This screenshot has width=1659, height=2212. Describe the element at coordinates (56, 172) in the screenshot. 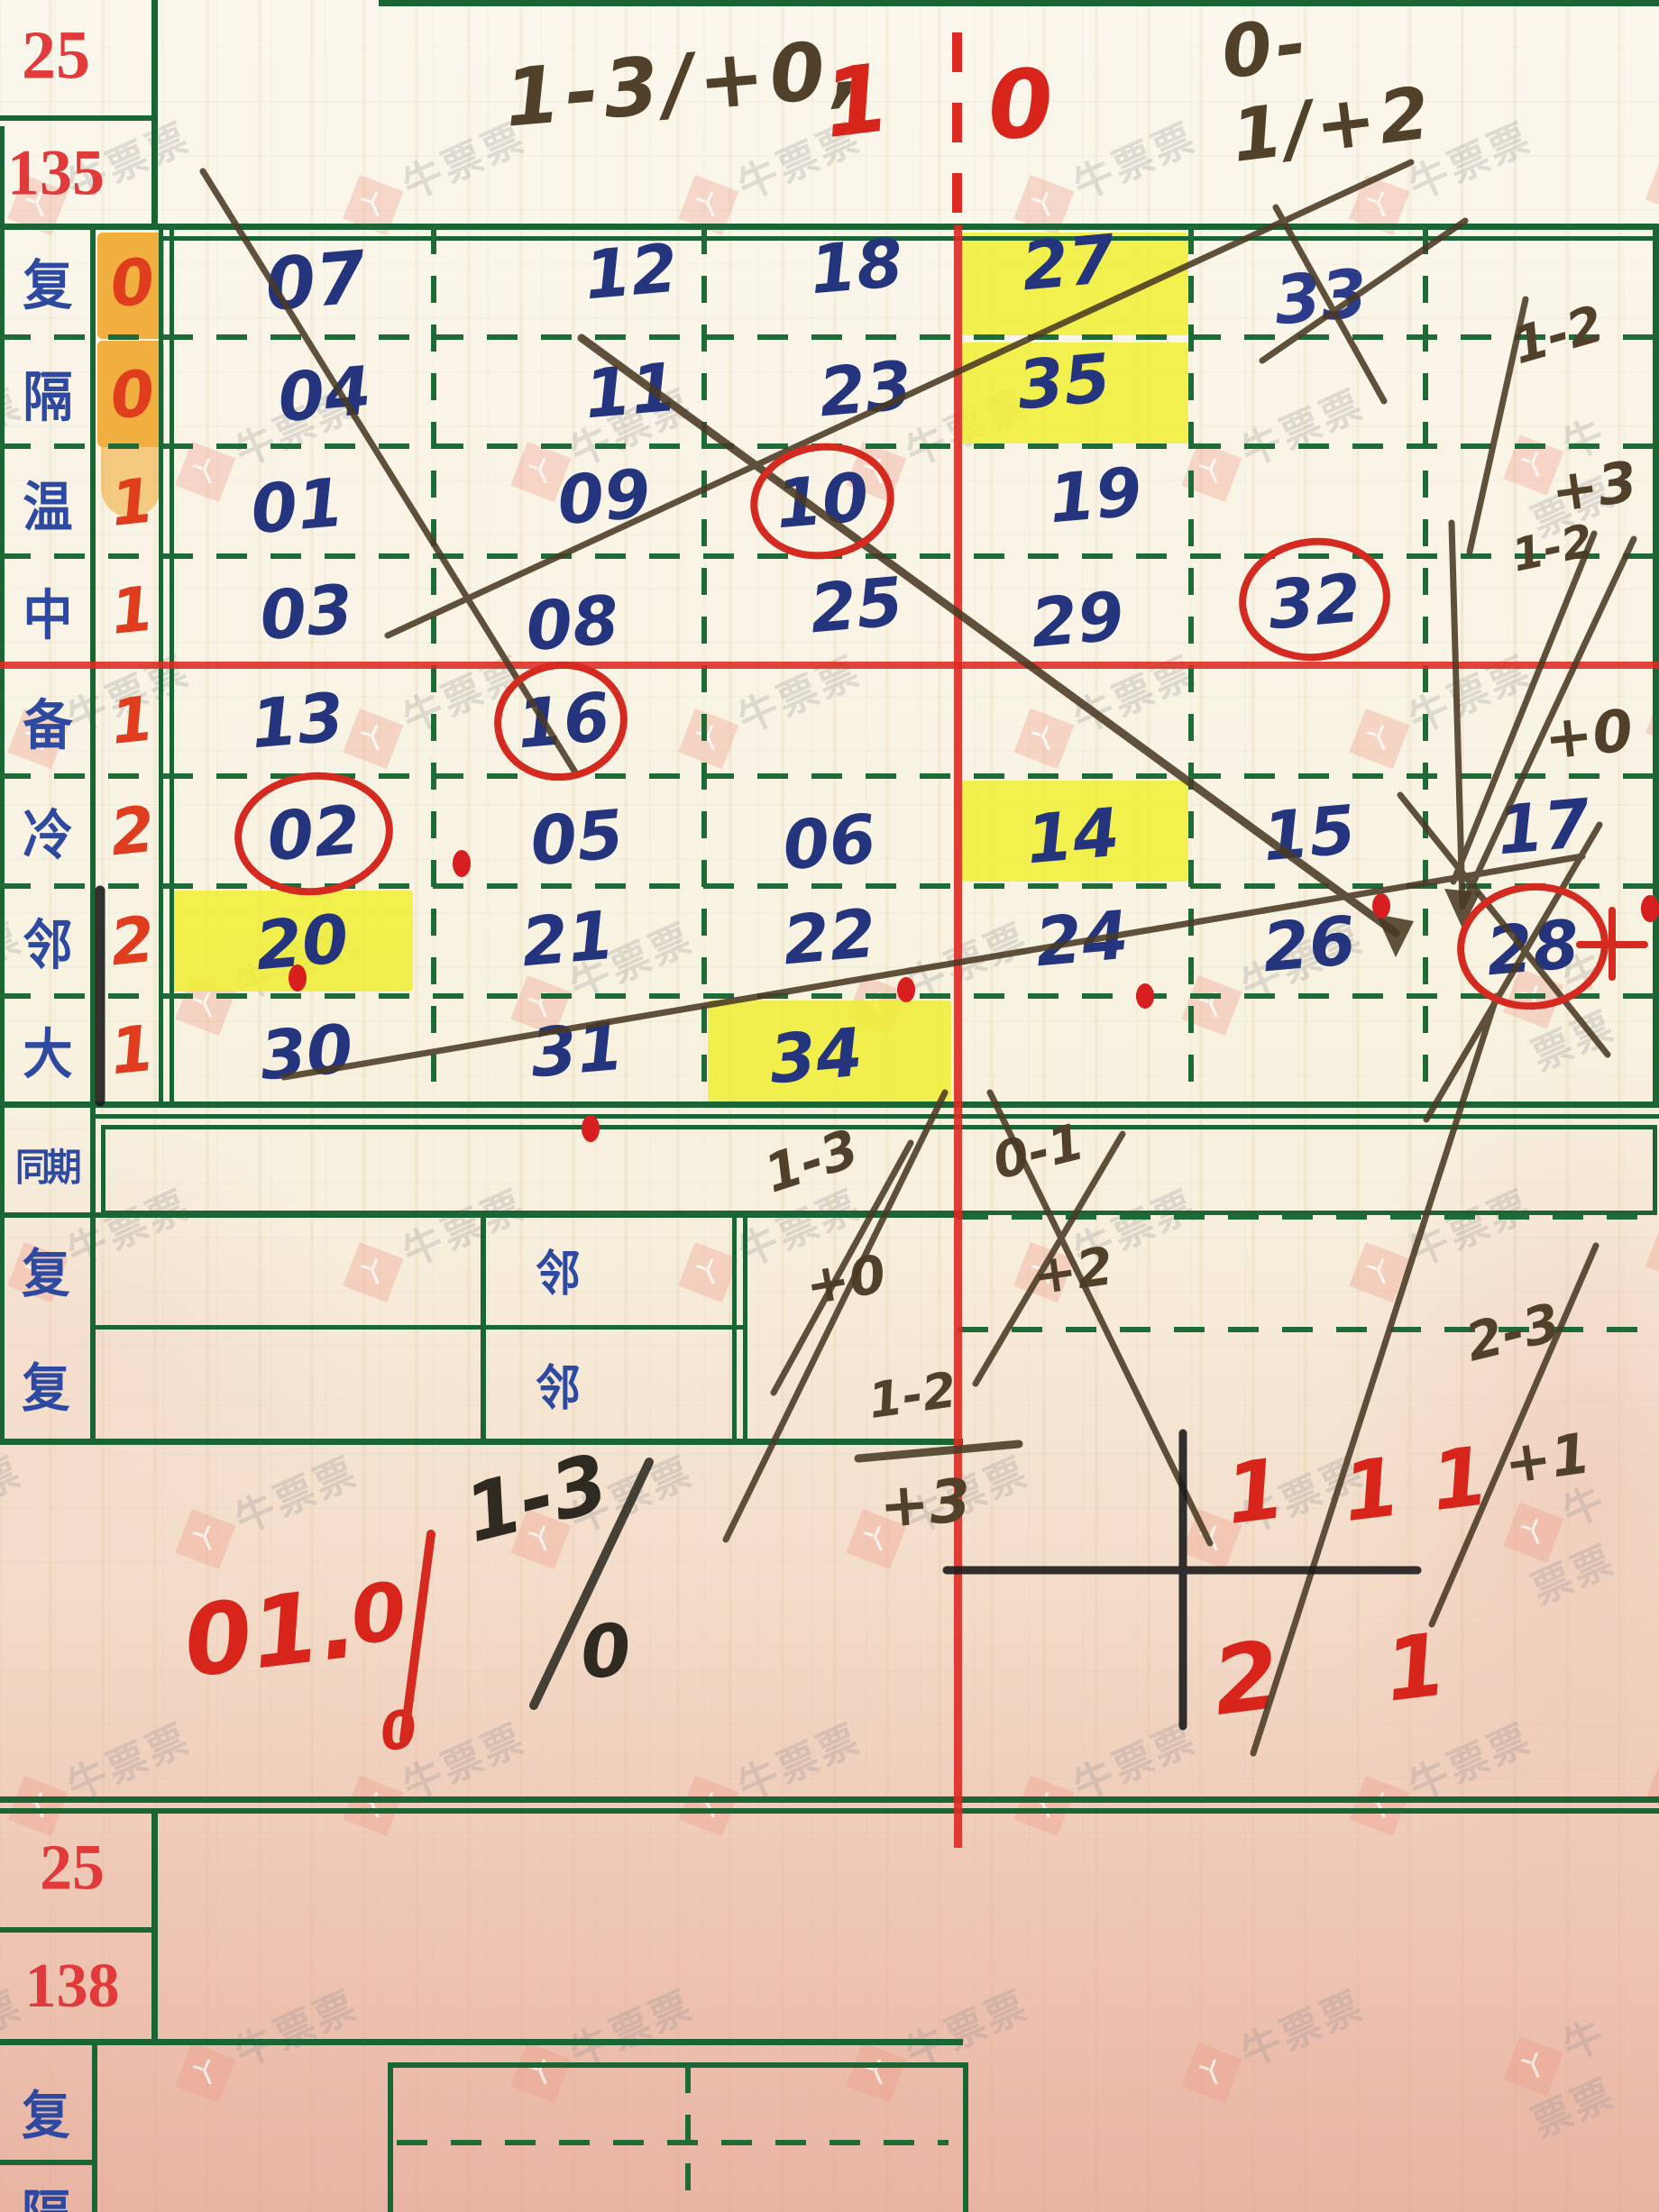

I see `sheet-issue-top: 135` at that location.